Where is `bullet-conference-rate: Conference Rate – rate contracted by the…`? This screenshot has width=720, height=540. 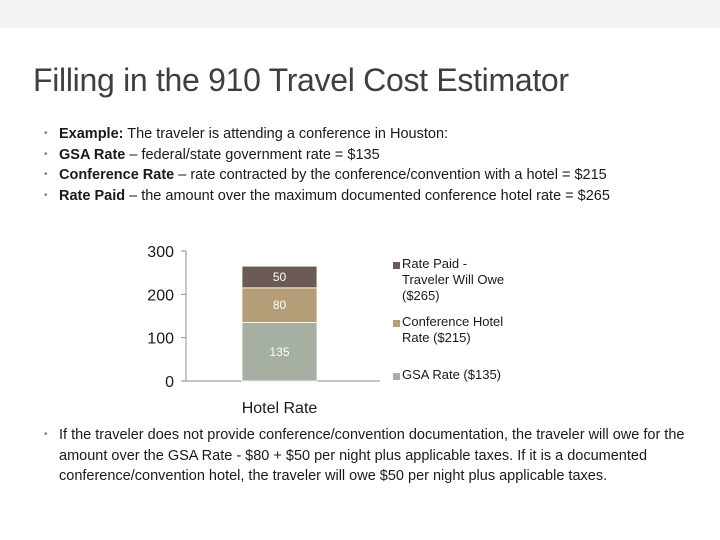 bullet-conference-rate: Conference Rate – rate contracted by the… is located at coordinates (374, 175).